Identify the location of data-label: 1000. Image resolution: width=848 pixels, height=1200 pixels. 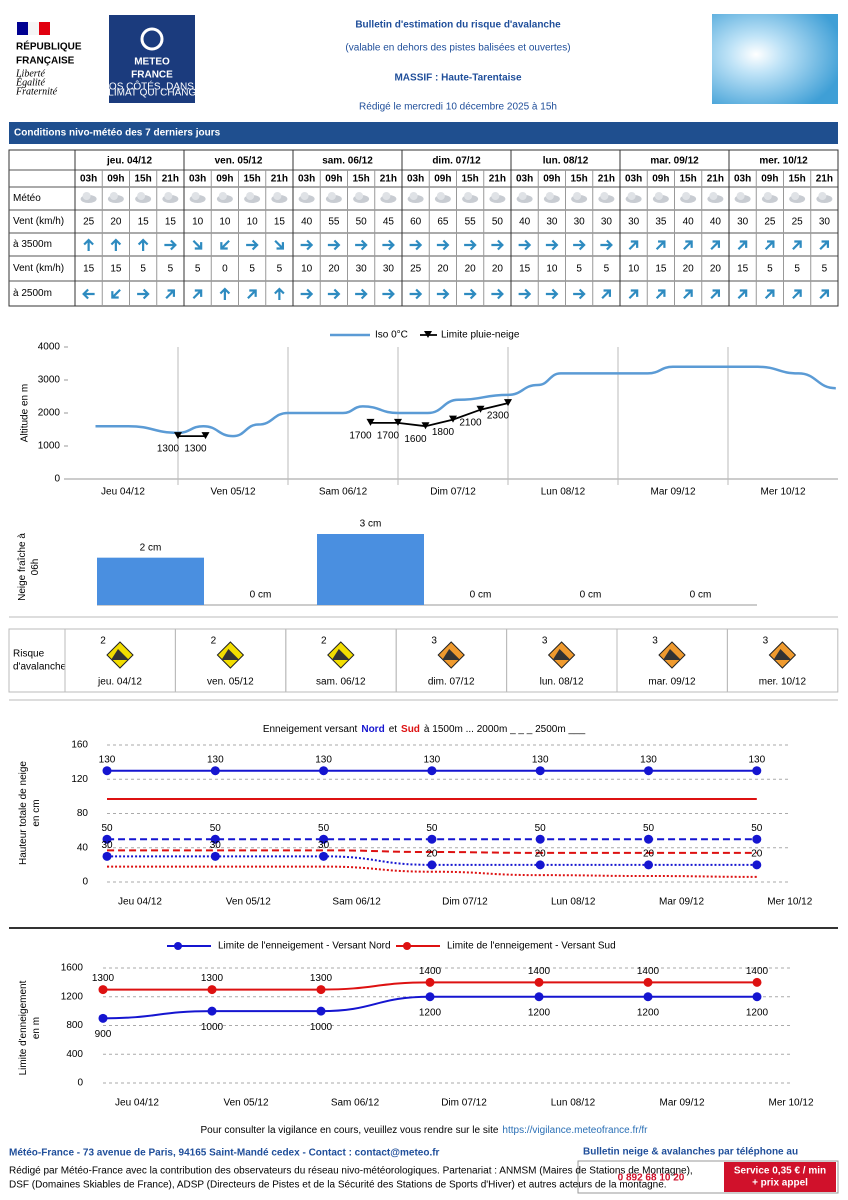
(321, 1027).